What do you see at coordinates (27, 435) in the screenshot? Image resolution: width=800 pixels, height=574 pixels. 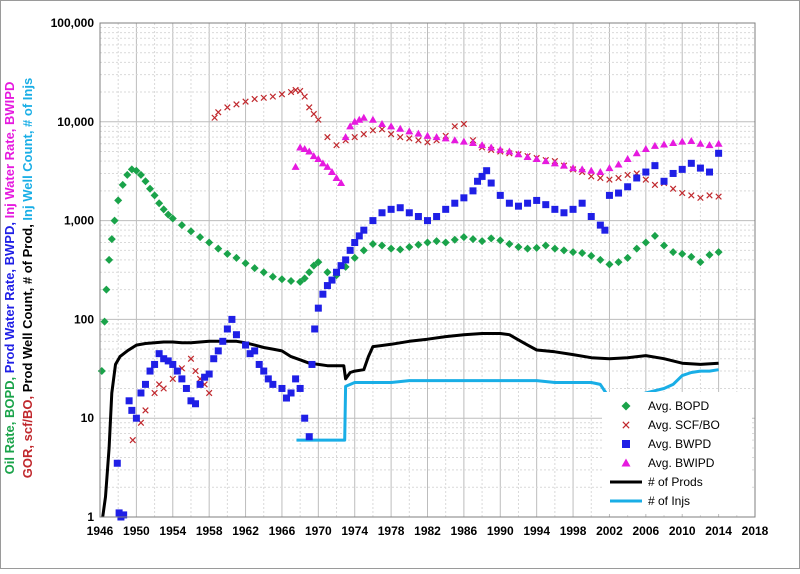 I see `y-axis-title-part: GOR, scf/BO,` at bounding box center [27, 435].